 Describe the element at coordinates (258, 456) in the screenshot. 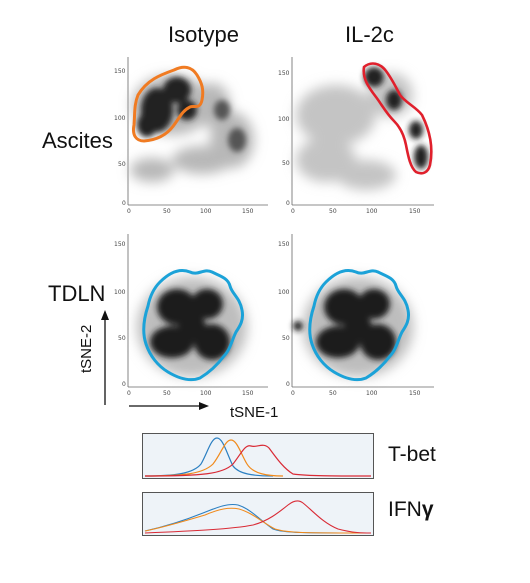

I see `histogram-tbet` at that location.